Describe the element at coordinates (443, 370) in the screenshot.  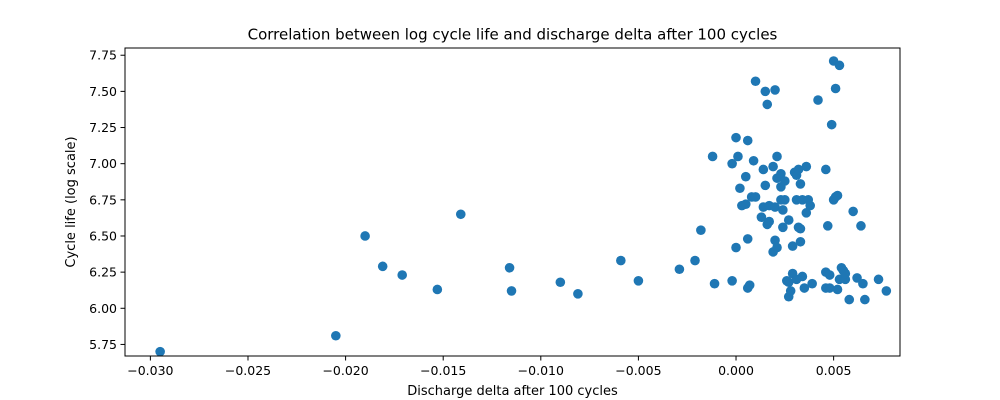
I see `x-tick-label-3: −0.015` at that location.